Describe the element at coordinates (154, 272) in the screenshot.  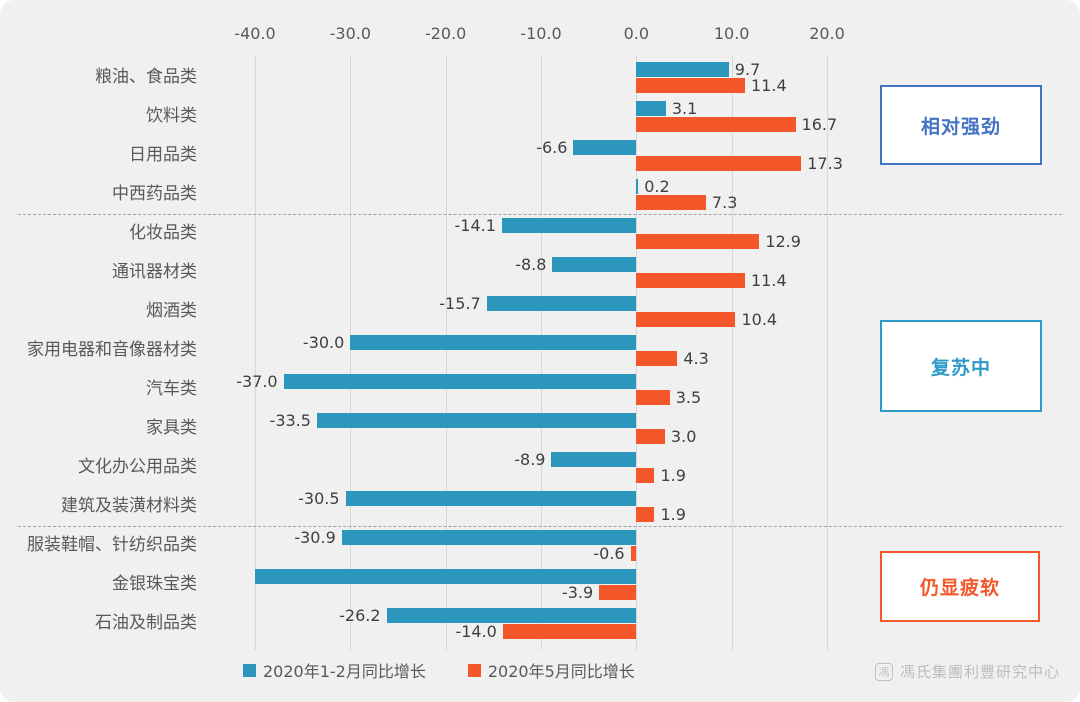
I see `category-label: 通讯器材类` at that location.